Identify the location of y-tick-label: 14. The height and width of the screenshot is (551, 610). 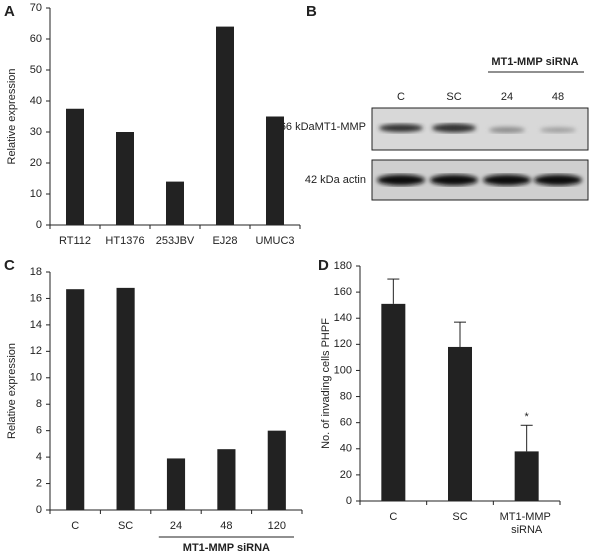
(36, 325).